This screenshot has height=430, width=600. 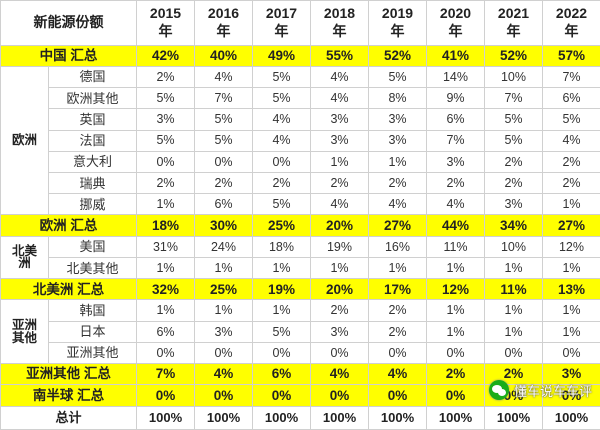 What do you see at coordinates (165, 55) in the screenshot?
I see `total-cell: 42%` at bounding box center [165, 55].